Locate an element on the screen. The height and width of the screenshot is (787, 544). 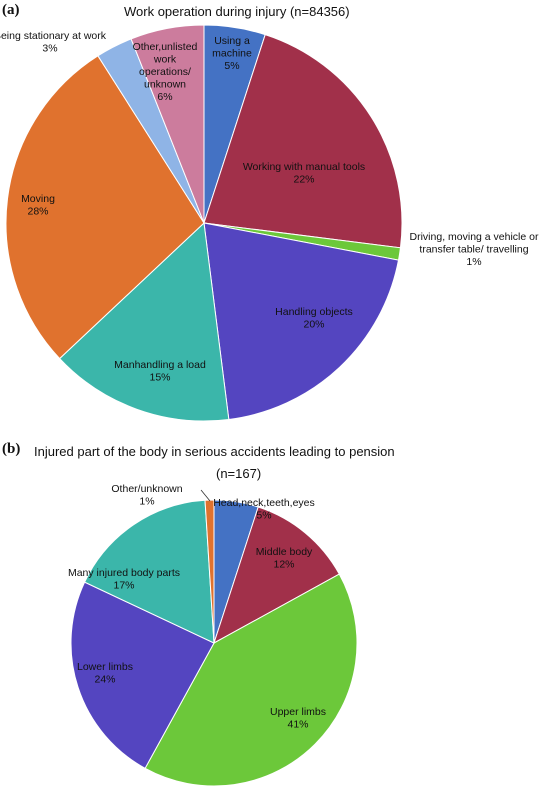
pie-a-label-7-line-2: operations/ is located at coordinates (165, 72).